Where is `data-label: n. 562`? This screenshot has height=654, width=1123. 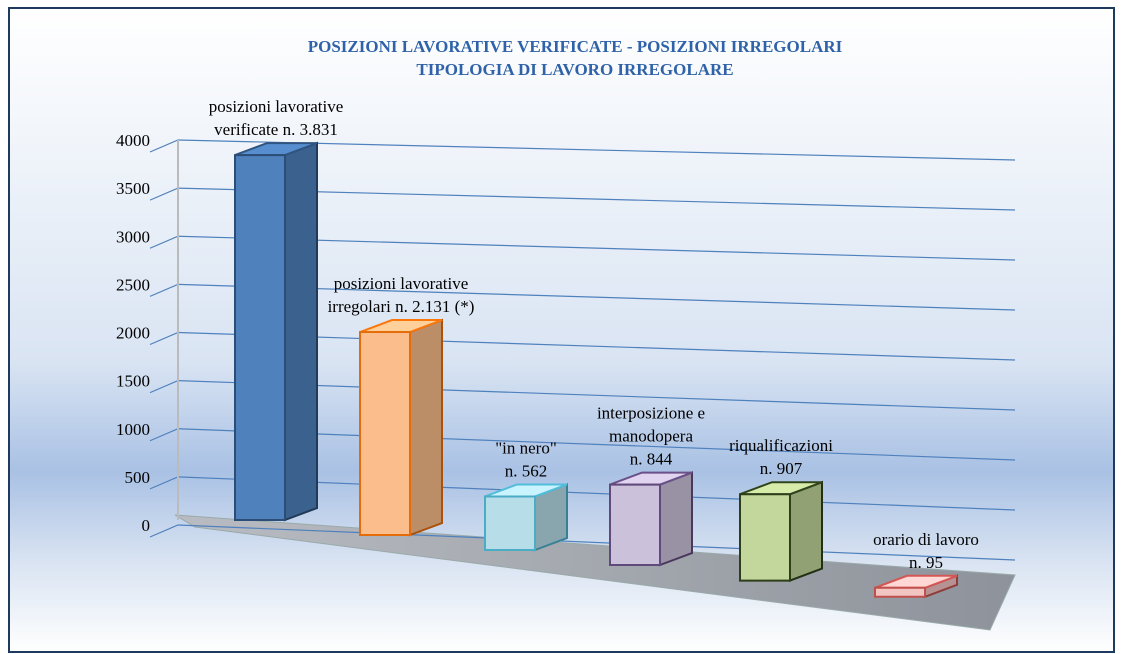
data-label: n. 562 is located at coordinates (526, 470).